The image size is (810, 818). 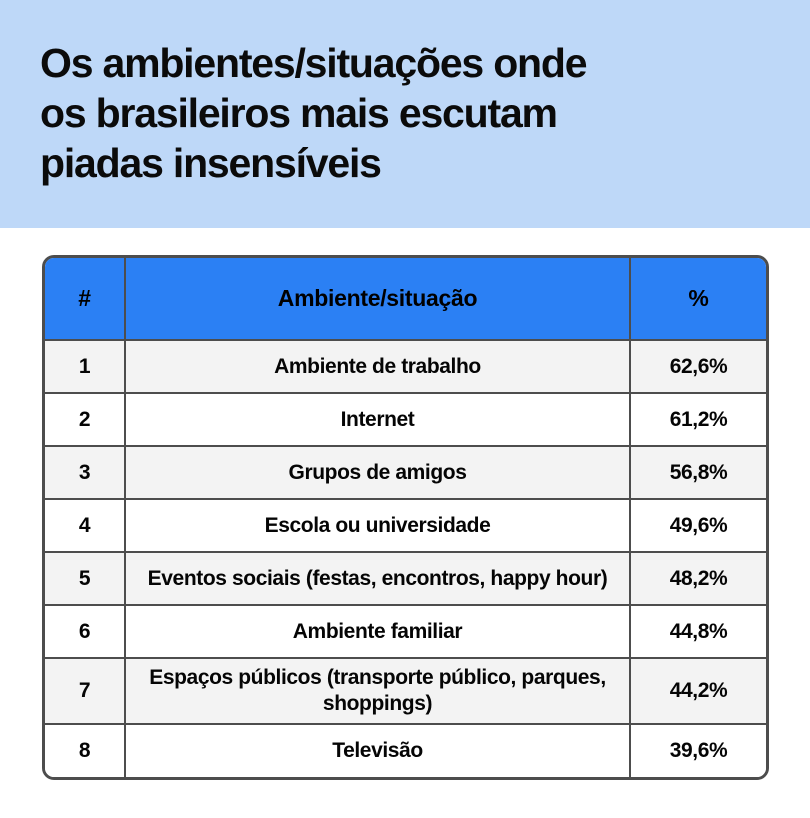 I want to click on table-header-row: # Ambiente/situação %, so click(x=405, y=299).